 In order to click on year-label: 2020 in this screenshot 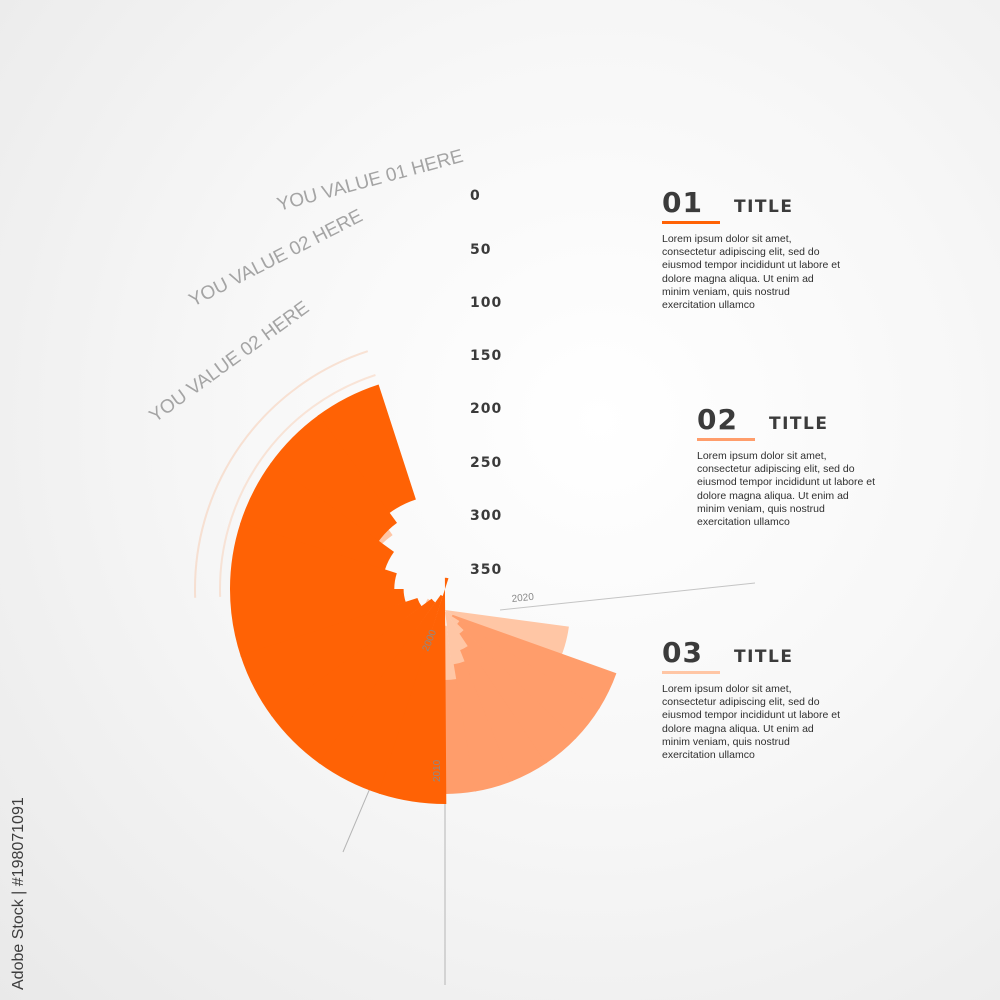, I will do `click(523, 598)`.